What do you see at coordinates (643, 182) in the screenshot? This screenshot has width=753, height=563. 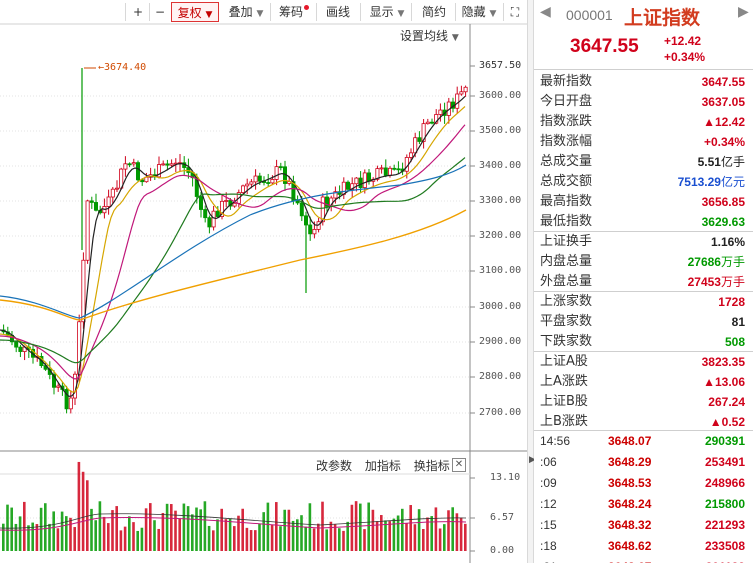 I see `quote-row: 总成交额 7513.29亿元` at bounding box center [643, 182].